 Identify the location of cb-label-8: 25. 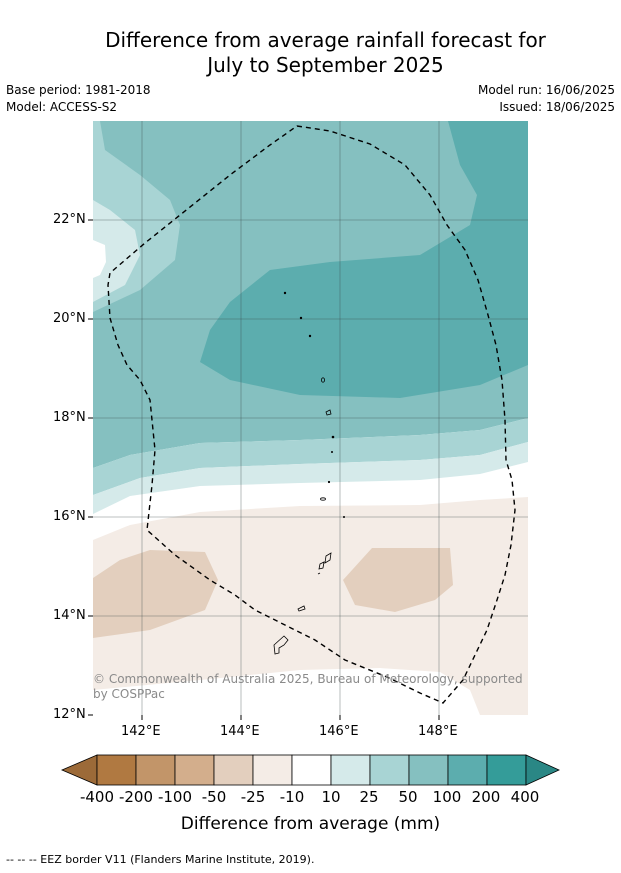
(369, 797).